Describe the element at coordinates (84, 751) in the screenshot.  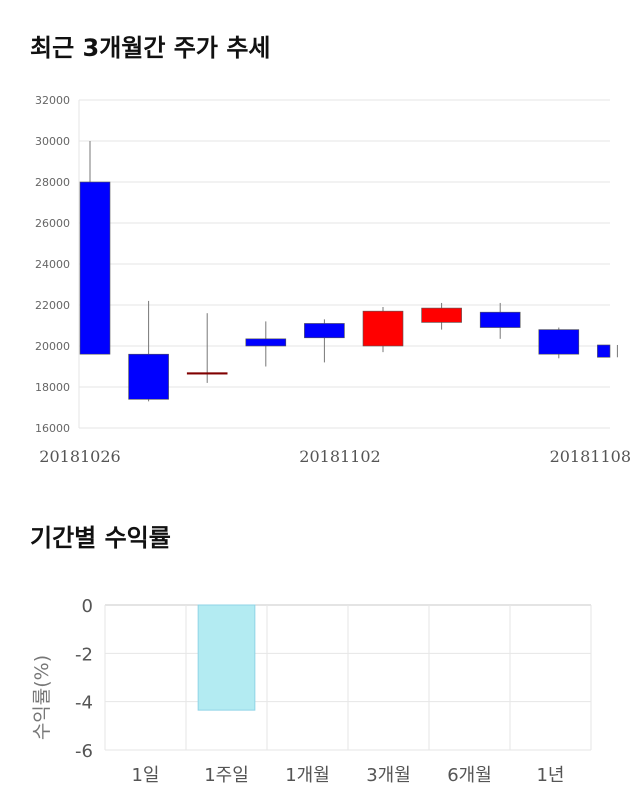
I see `return-y-tick-label: -6` at that location.